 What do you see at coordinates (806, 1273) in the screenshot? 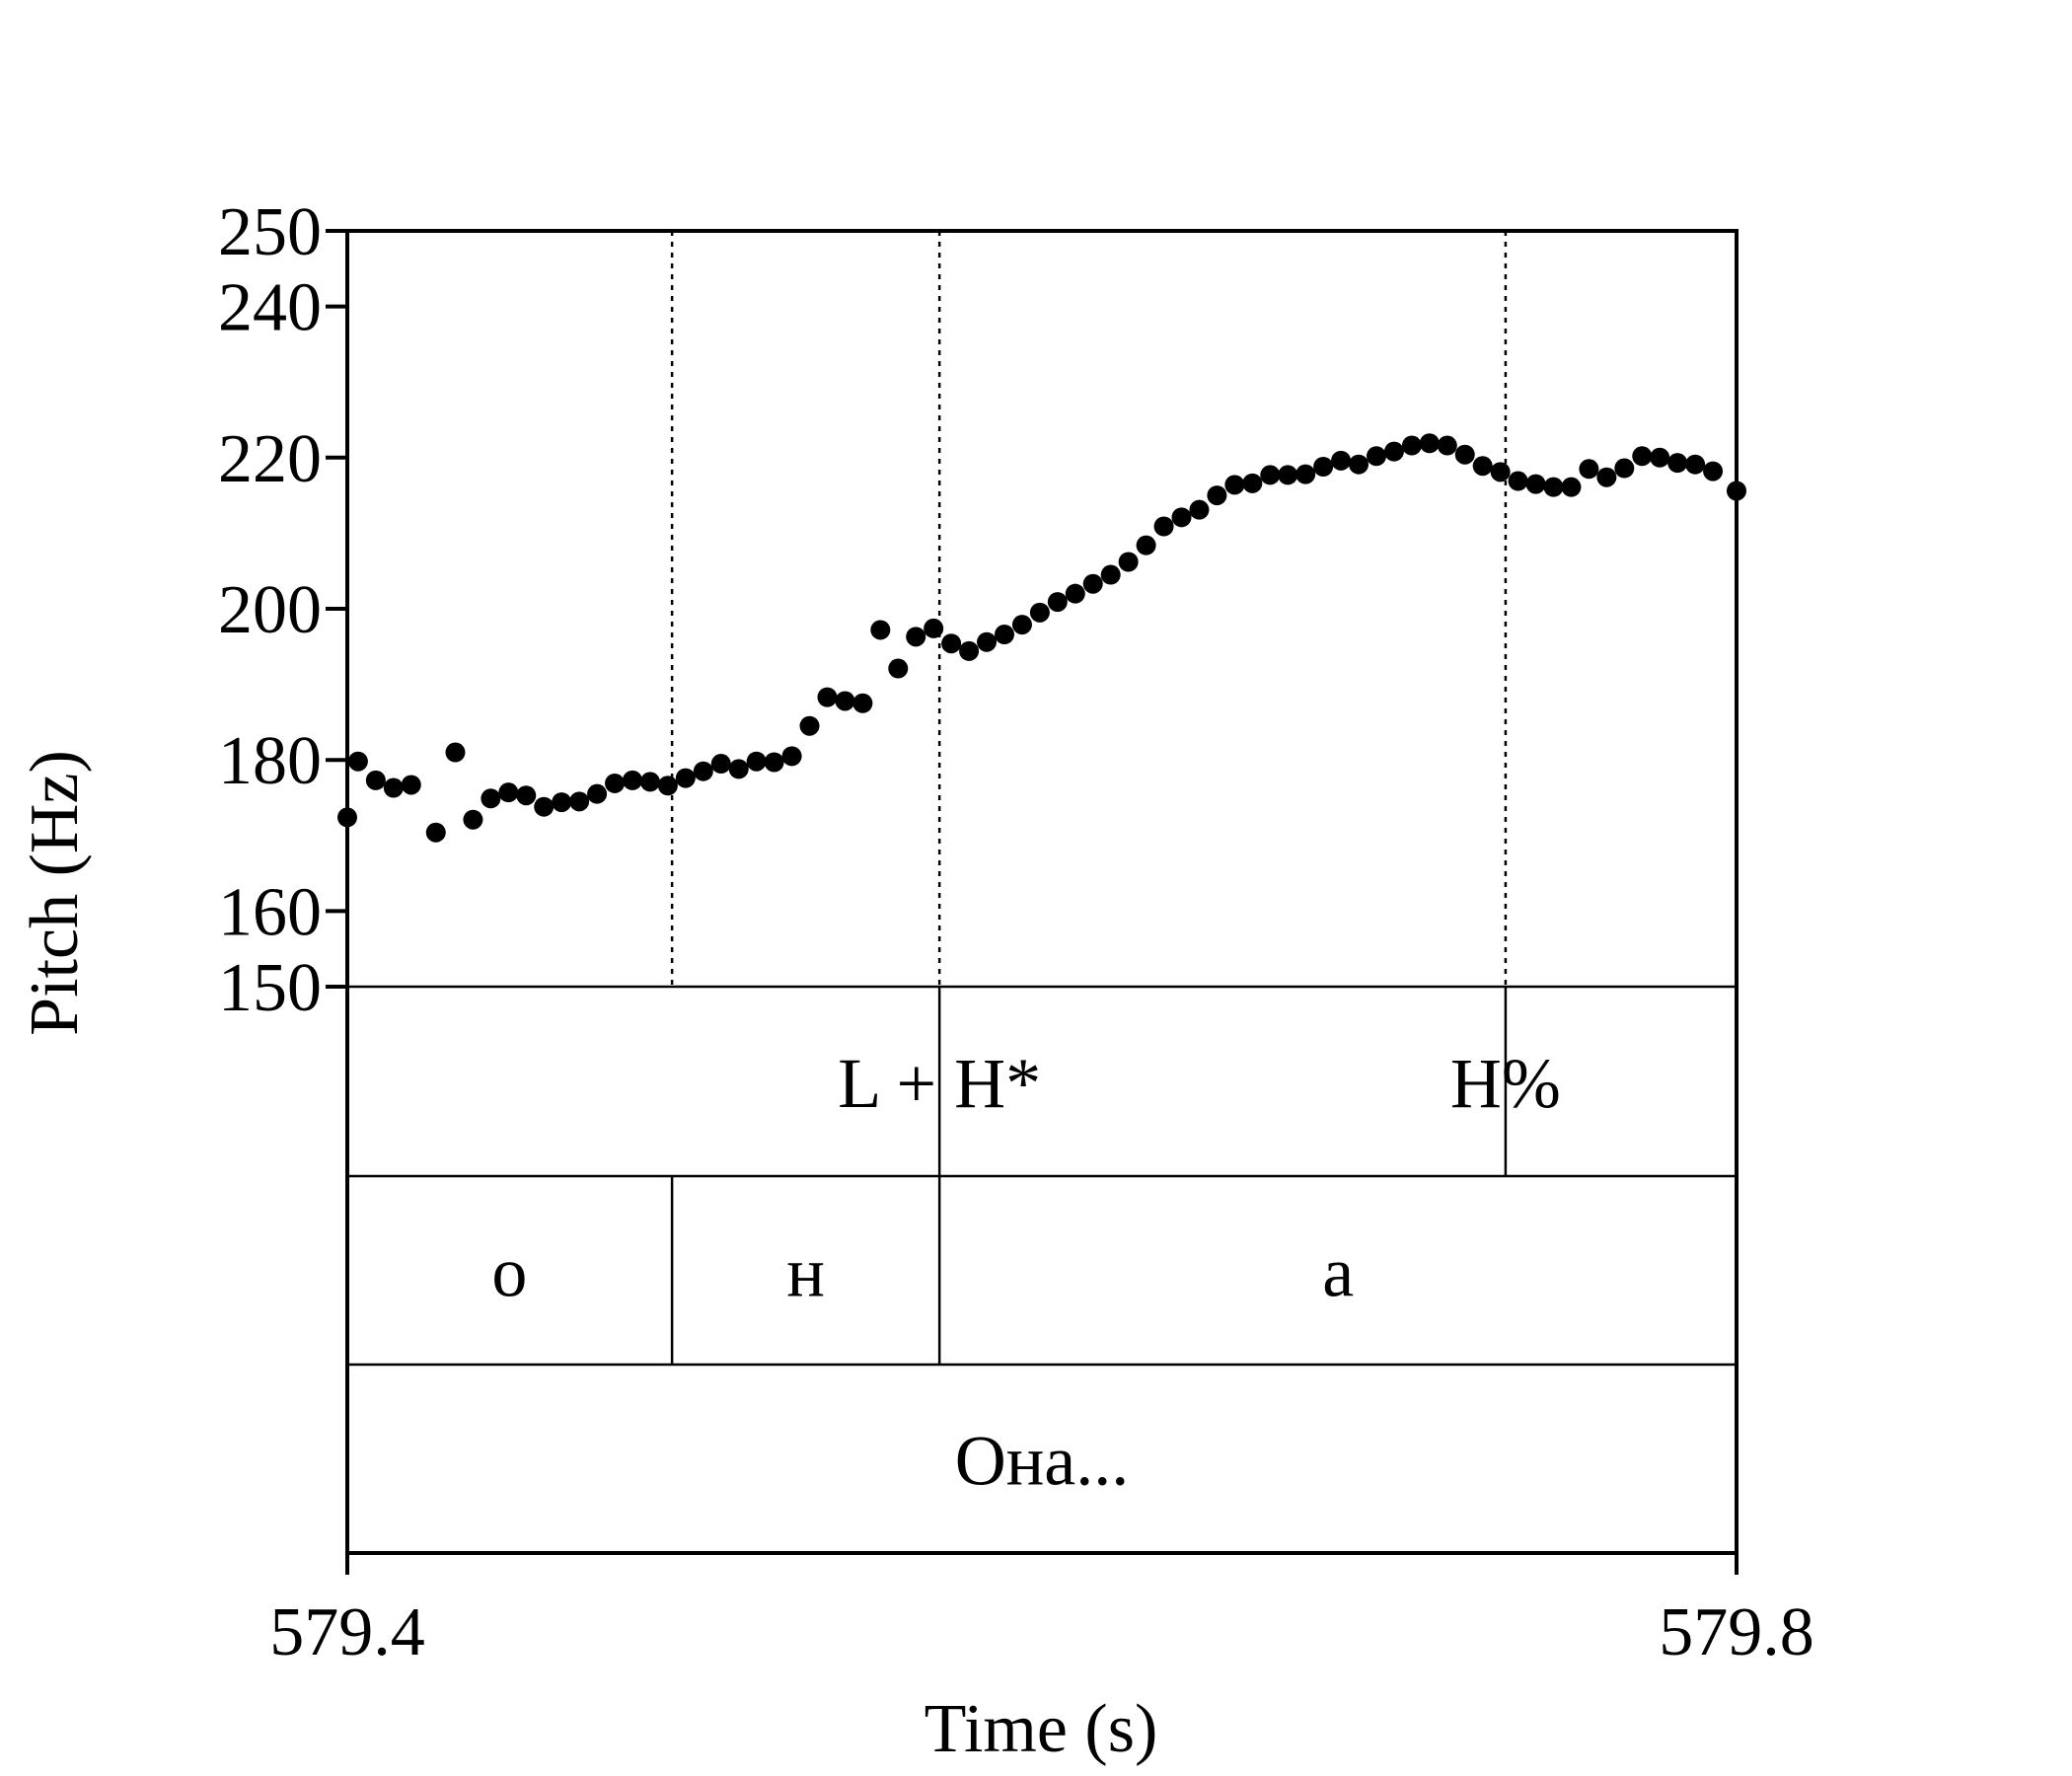
I see `tier-label: н` at bounding box center [806, 1273].